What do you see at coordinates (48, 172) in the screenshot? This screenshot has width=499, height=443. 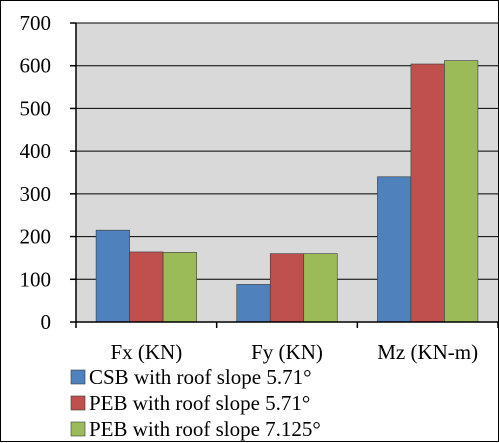 I see `y-axis-ticks: 0 100 200 300 400 500 600 700` at bounding box center [48, 172].